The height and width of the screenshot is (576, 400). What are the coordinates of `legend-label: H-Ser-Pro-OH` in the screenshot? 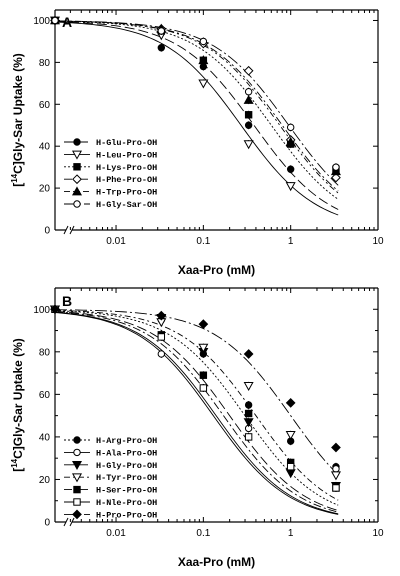 It's located at (126, 491).